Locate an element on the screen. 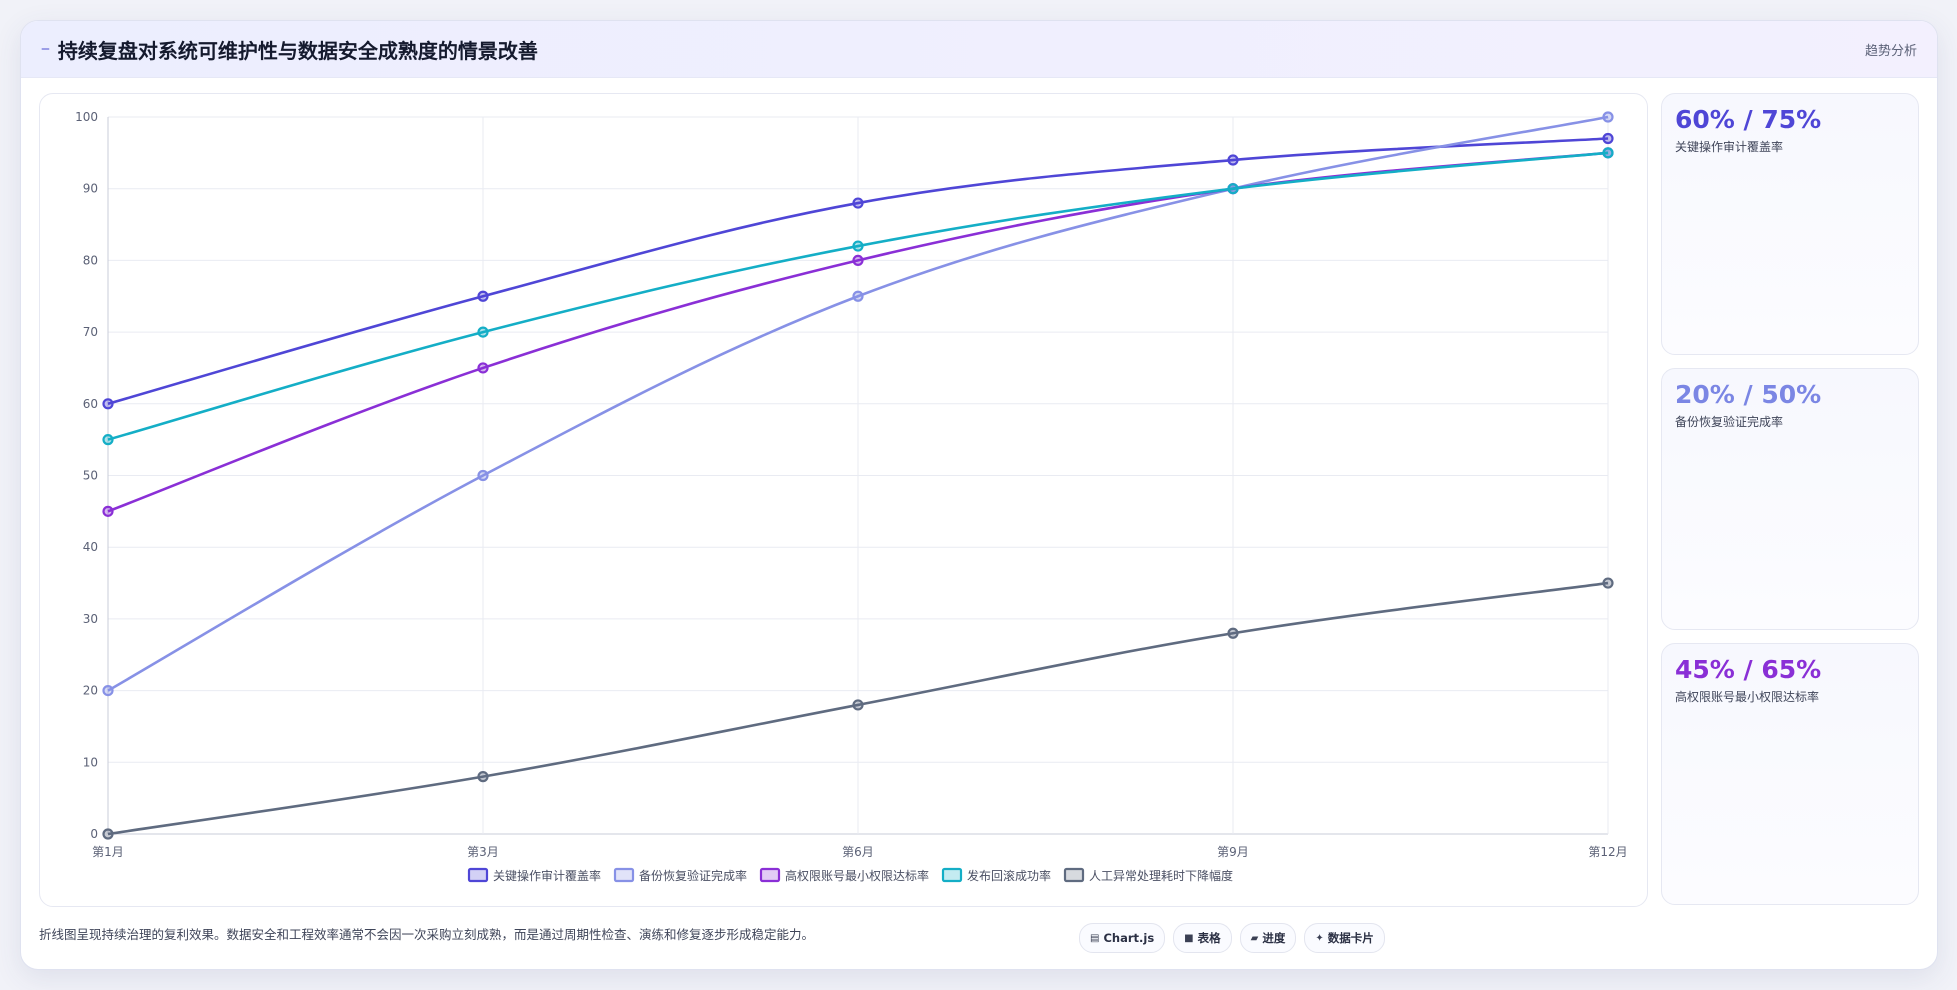 Image resolution: width=1957 pixels, height=990 pixels. title-wrap: ‒ 持续复盘对系统可维护性与数据安全成熟度的情景改善 is located at coordinates (289, 49).